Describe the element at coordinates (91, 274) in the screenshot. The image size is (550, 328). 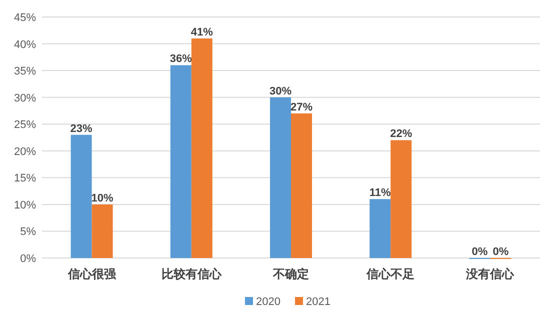
I see `x-tick-label: 信心很强` at that location.